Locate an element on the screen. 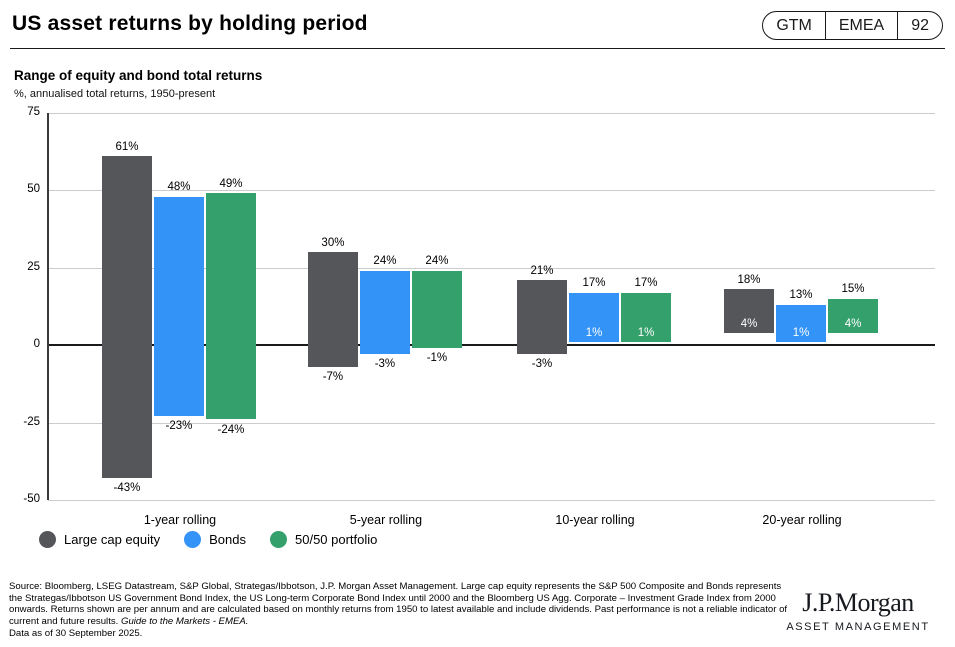 The height and width of the screenshot is (647, 955). value-label-max: 21% is located at coordinates (542, 270).